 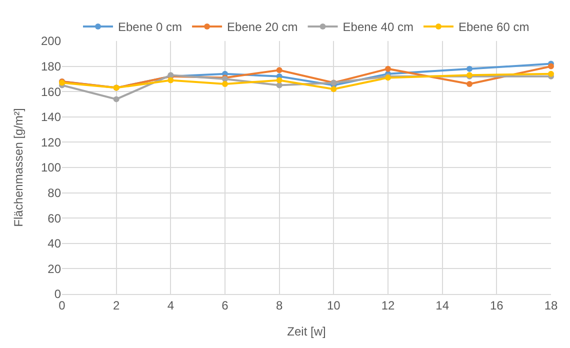 I want to click on y-axis-title: Flächenmassen [g/m²], so click(x=18, y=167).